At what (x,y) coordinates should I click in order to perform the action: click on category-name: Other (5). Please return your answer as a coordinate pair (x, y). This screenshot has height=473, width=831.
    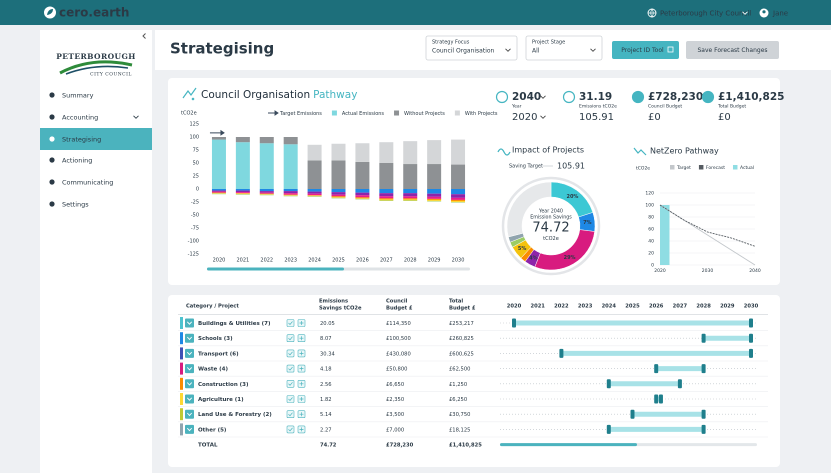
    Looking at the image, I should click on (212, 430).